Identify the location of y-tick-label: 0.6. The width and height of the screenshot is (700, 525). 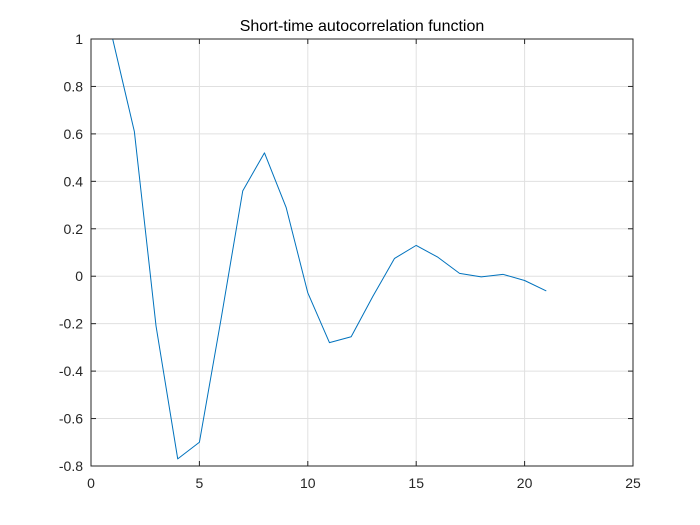
(74, 134).